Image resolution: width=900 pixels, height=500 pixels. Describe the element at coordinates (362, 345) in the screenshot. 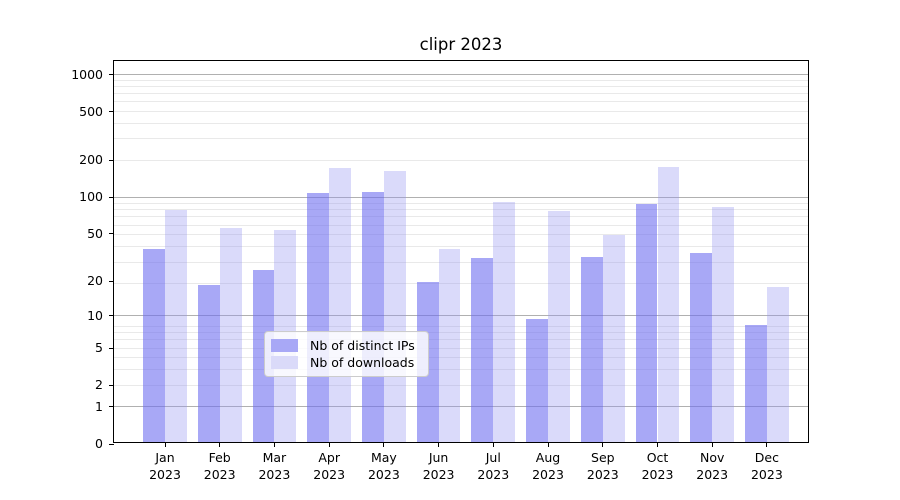

I see `legend-label-distinct-ips: Nb of distinct IPs` at that location.